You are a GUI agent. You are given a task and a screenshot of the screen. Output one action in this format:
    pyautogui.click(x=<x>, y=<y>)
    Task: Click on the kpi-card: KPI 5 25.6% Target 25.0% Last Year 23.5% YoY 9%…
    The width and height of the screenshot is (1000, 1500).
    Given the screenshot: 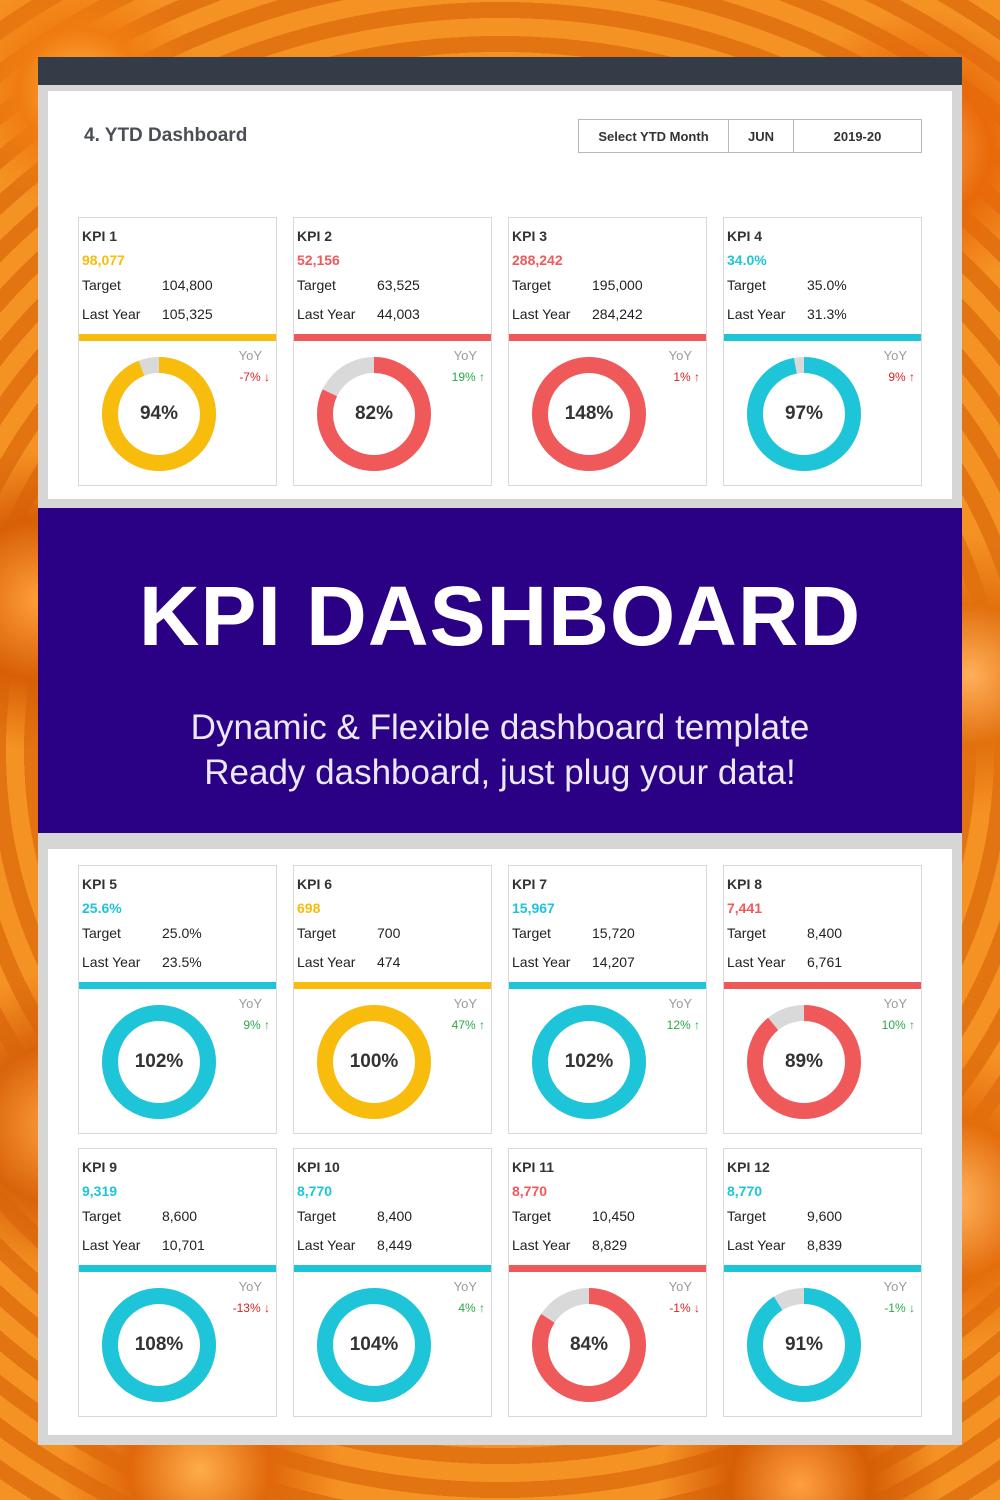 What is the action you would take?
    pyautogui.click(x=177, y=999)
    